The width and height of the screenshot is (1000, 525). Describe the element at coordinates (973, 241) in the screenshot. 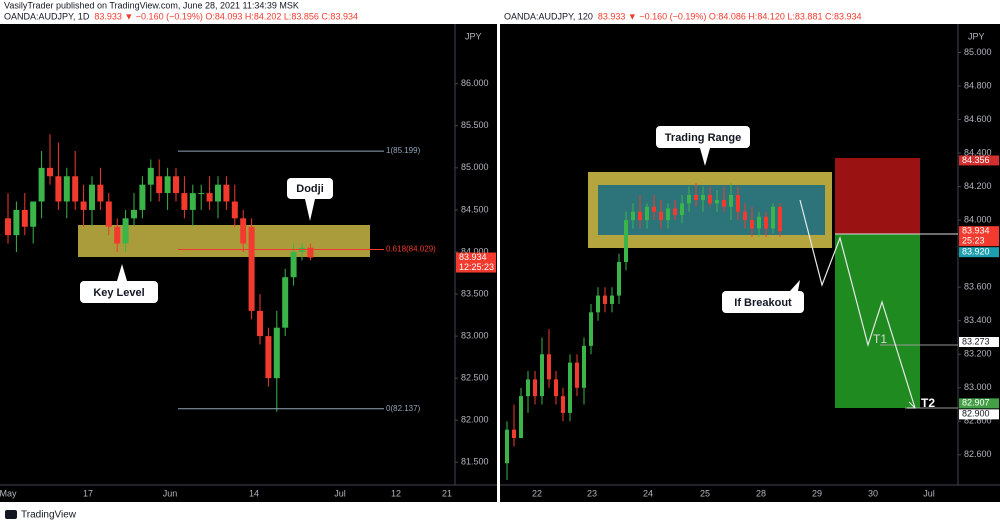

I see `price-tag-countdown: 25:23` at that location.